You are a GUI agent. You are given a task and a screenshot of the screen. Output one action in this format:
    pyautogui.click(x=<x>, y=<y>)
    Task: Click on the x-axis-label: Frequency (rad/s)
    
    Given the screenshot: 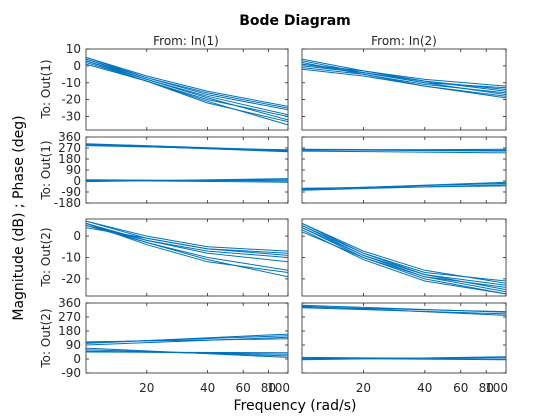 What is the action you would take?
    pyautogui.click(x=295, y=406)
    